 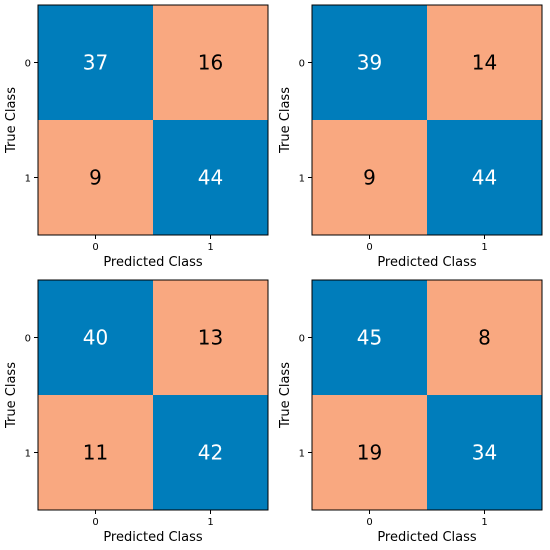 I want to click on cell-value: 14, so click(x=484, y=63).